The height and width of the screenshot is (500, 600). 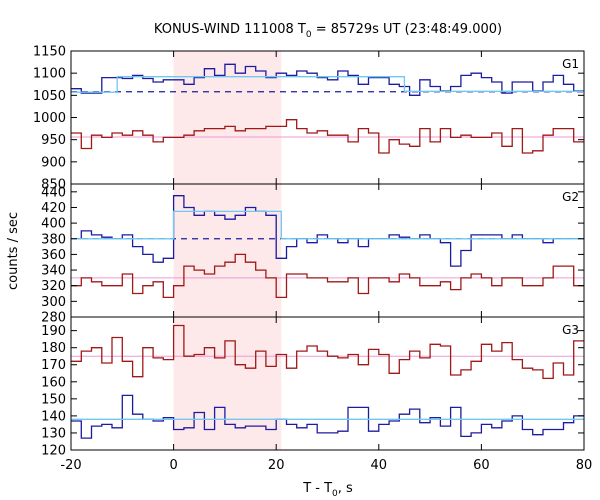 I want to click on g3-y-tick-label: 150, so click(x=53, y=399).